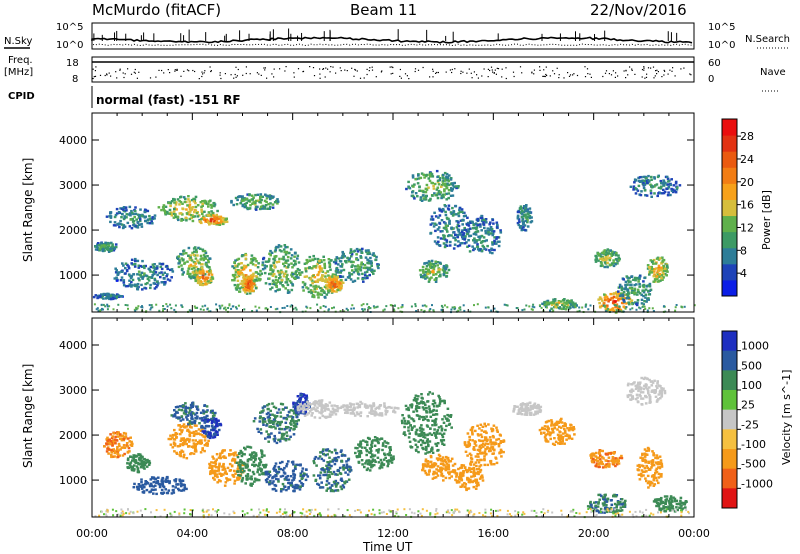 The width and height of the screenshot is (800, 554). Describe the element at coordinates (383, 10) in the screenshot. I see `beam-title: Beam 11` at that location.